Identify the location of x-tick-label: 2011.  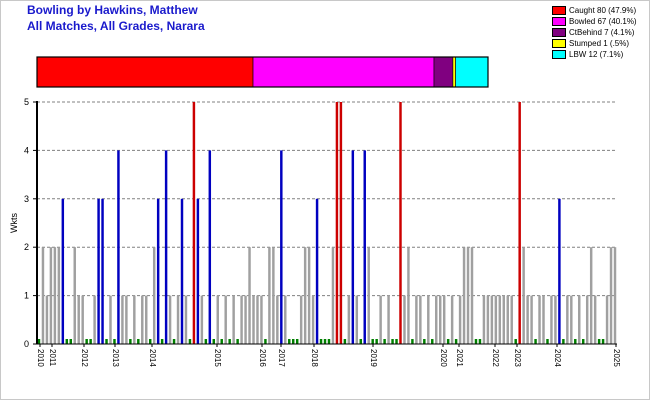
(52, 358).